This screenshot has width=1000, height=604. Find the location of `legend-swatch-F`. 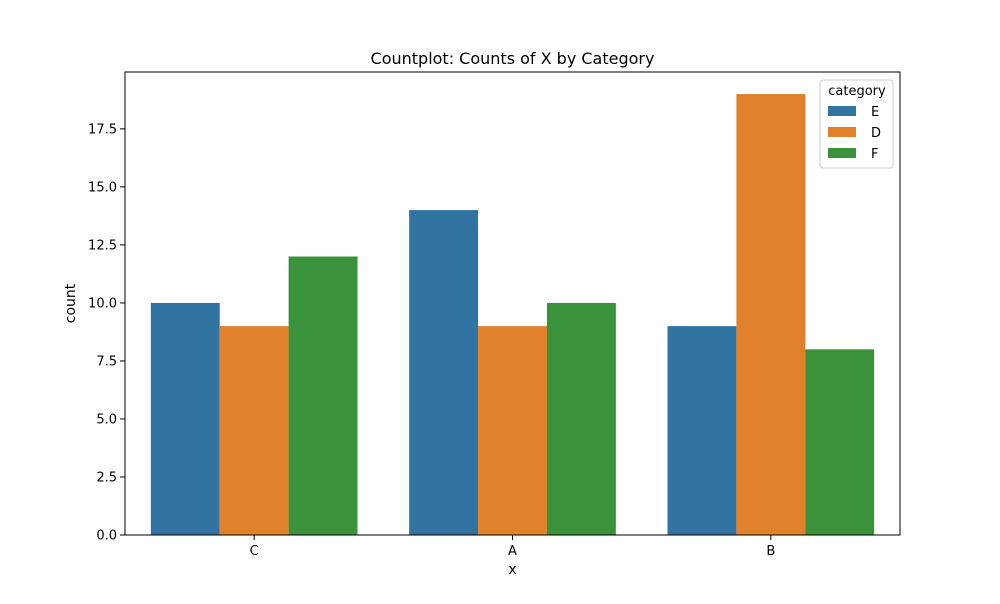

legend-swatch-F is located at coordinates (842, 153).